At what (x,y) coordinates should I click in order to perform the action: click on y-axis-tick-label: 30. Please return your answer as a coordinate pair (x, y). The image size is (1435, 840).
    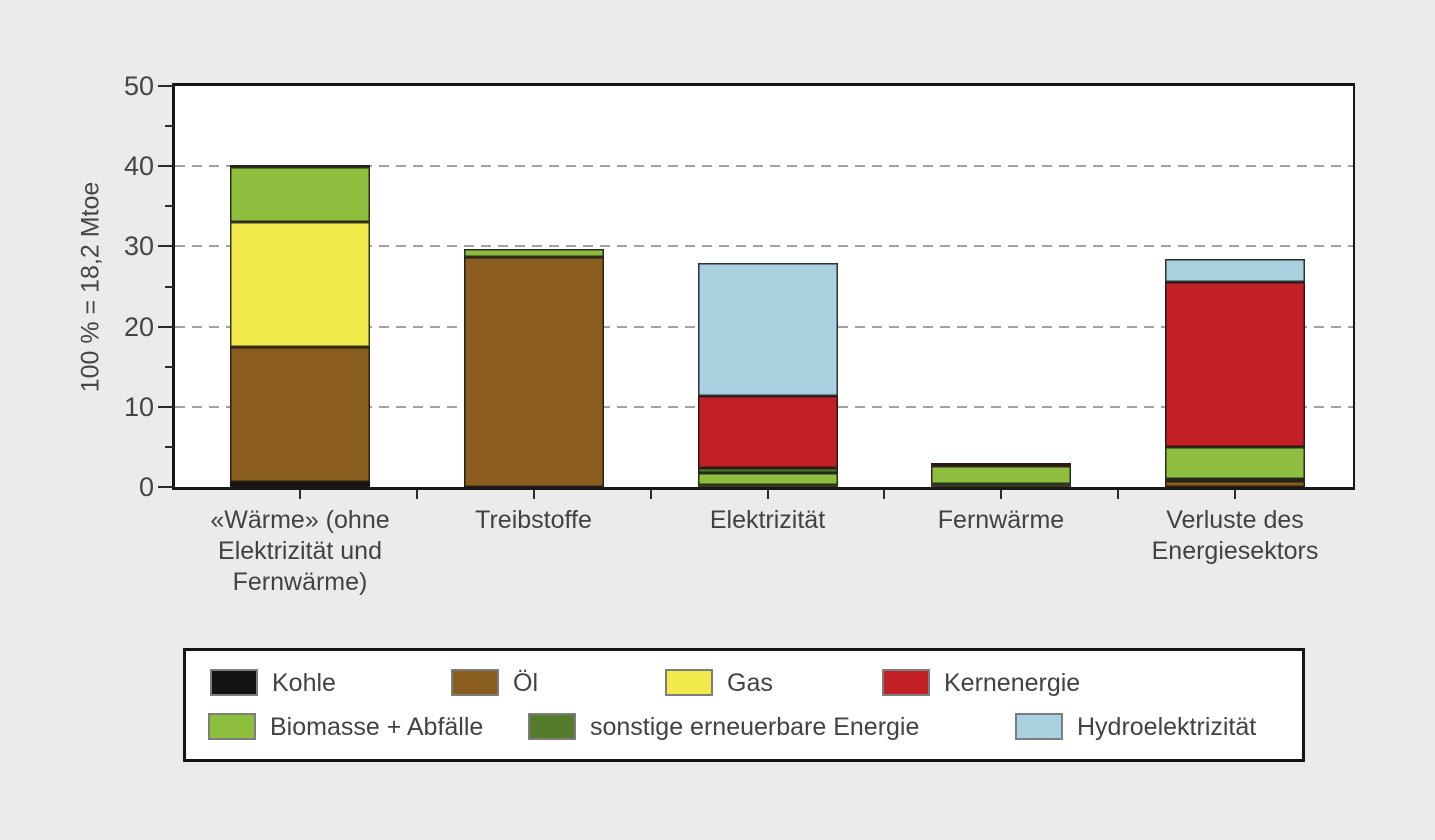
    Looking at the image, I should click on (138, 246).